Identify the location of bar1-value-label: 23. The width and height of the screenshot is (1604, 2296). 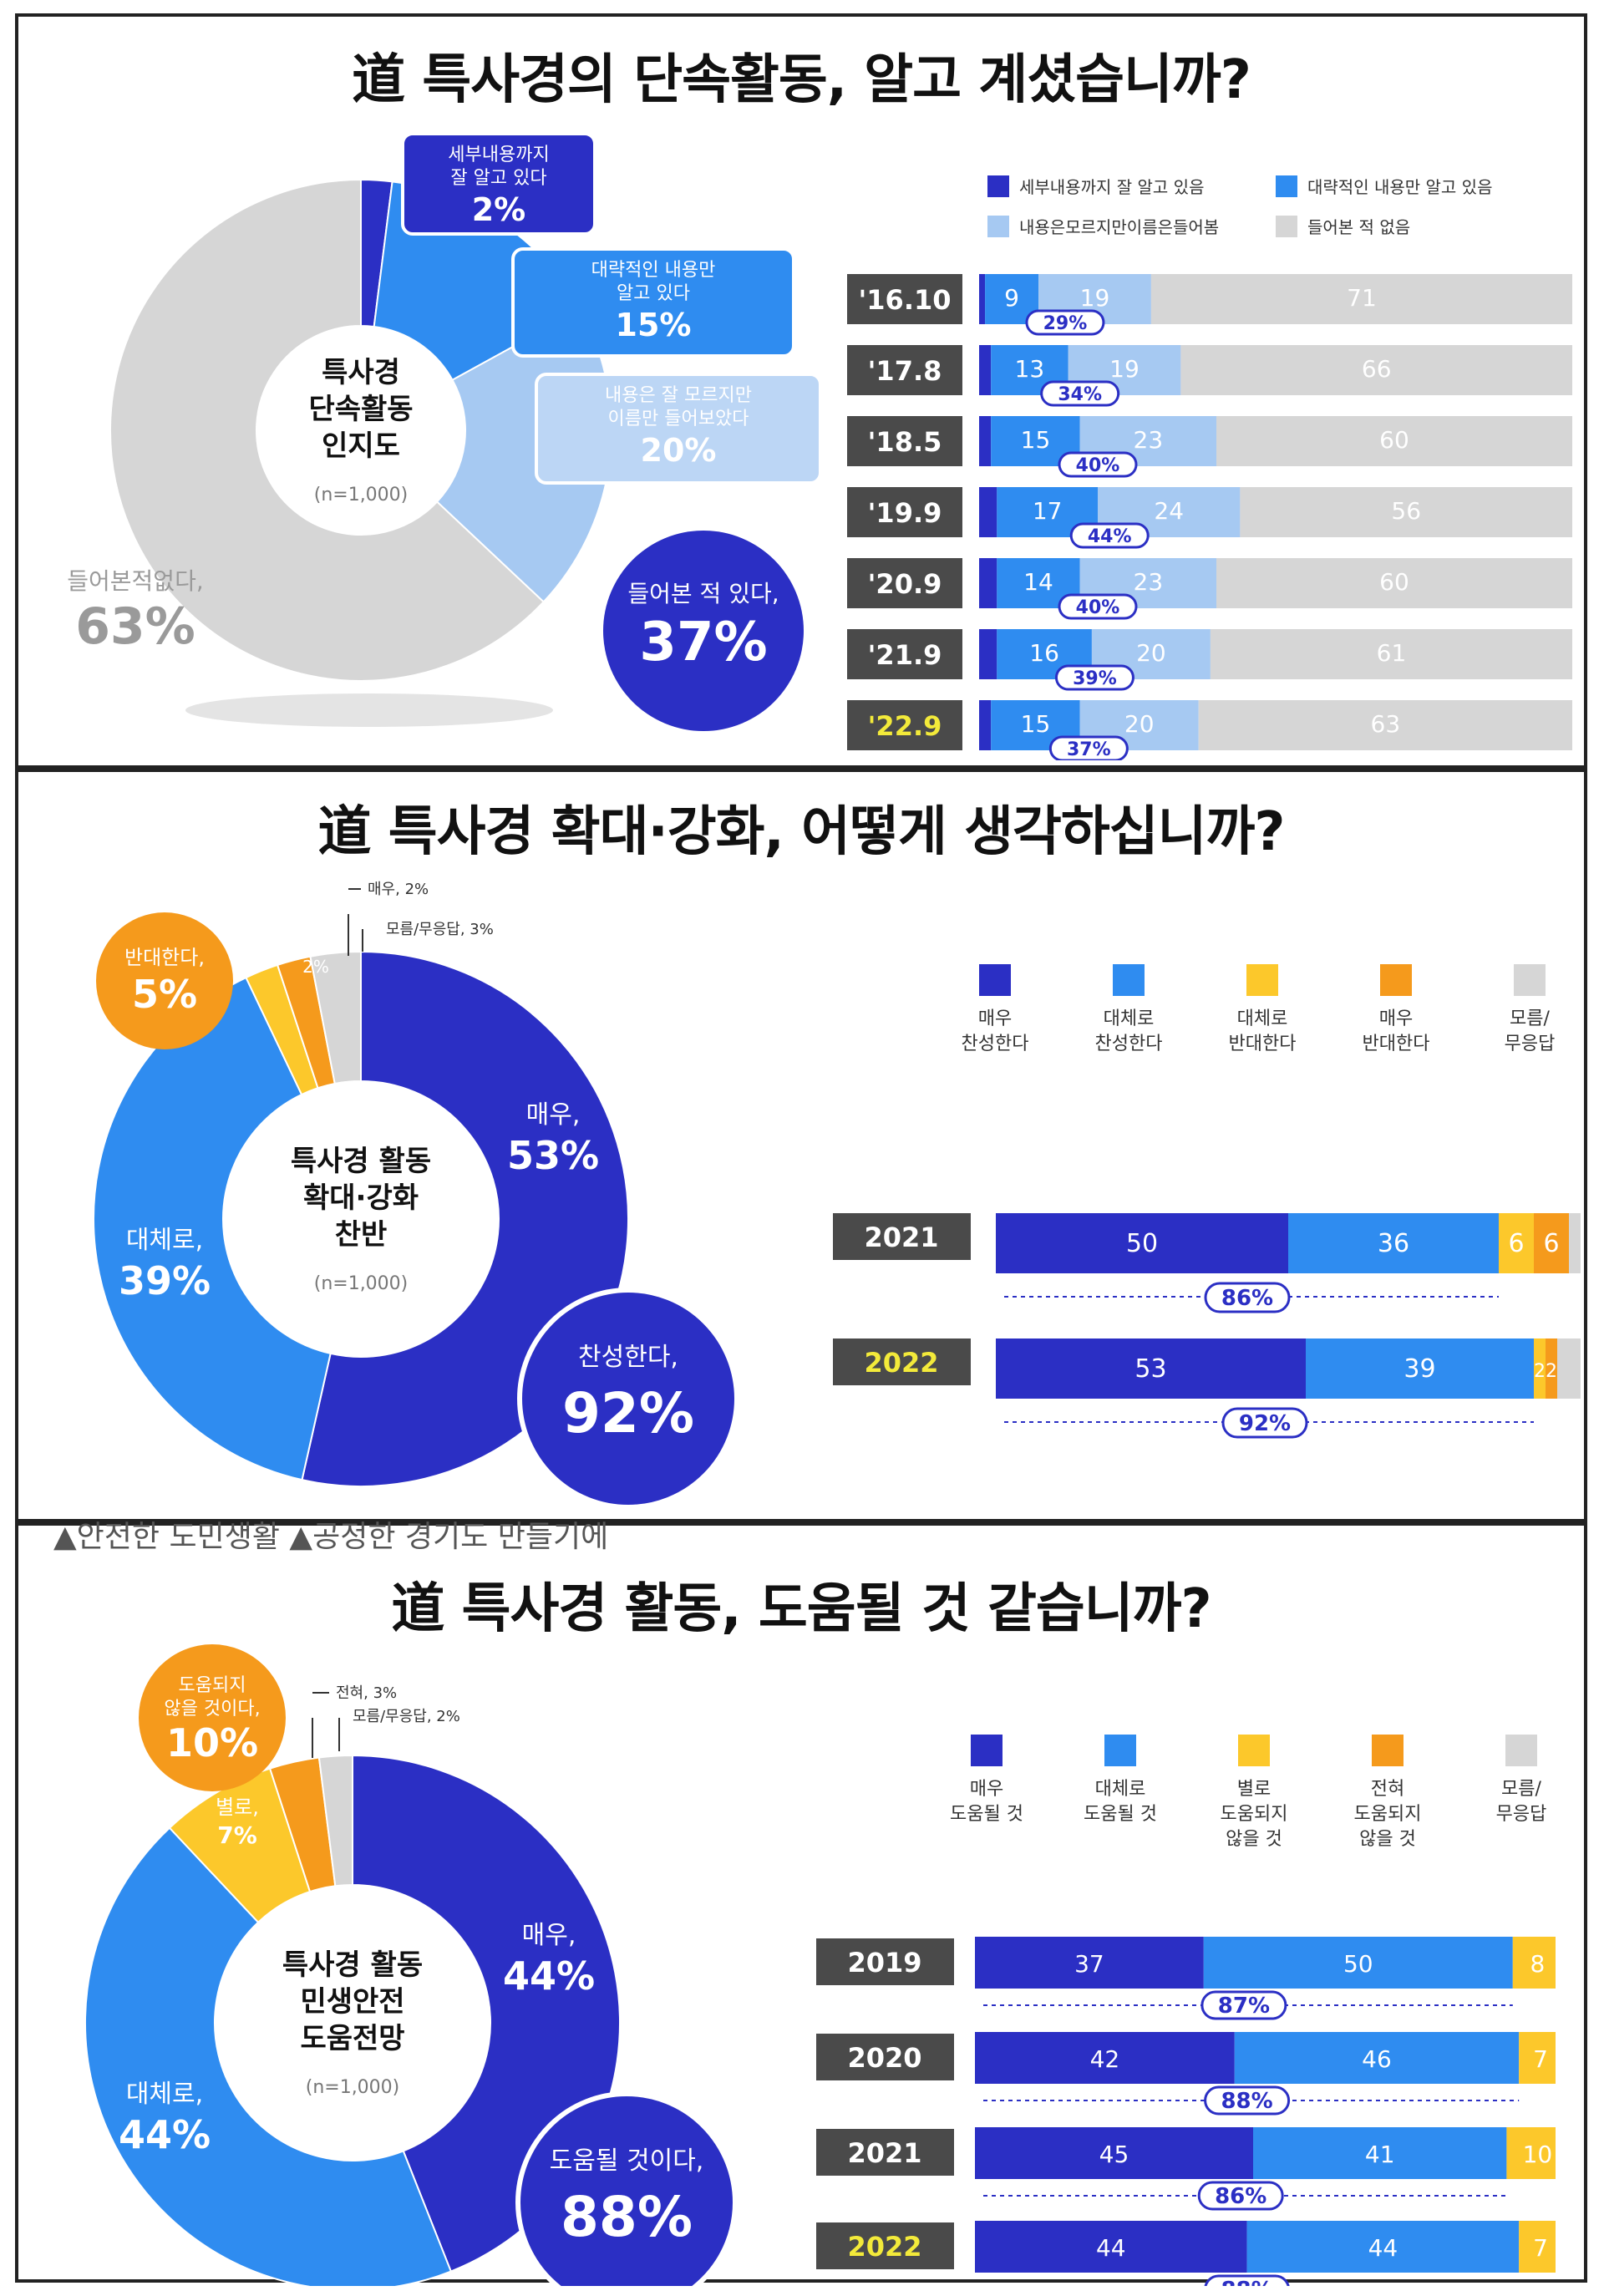
(1149, 582).